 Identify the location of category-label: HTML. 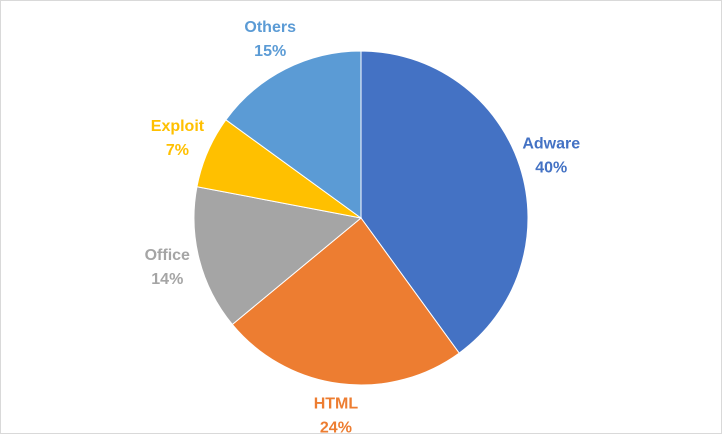
(336, 404).